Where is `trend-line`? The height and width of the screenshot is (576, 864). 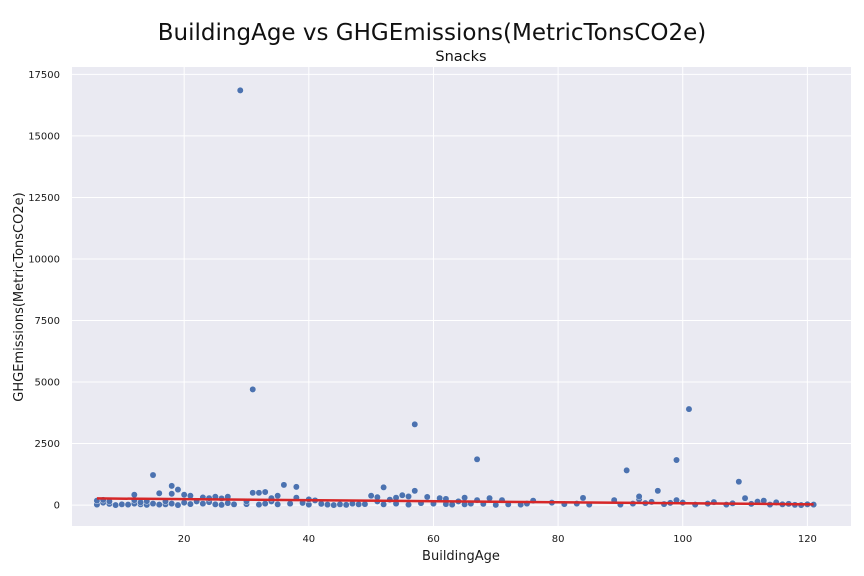 trend-line is located at coordinates (455, 501).